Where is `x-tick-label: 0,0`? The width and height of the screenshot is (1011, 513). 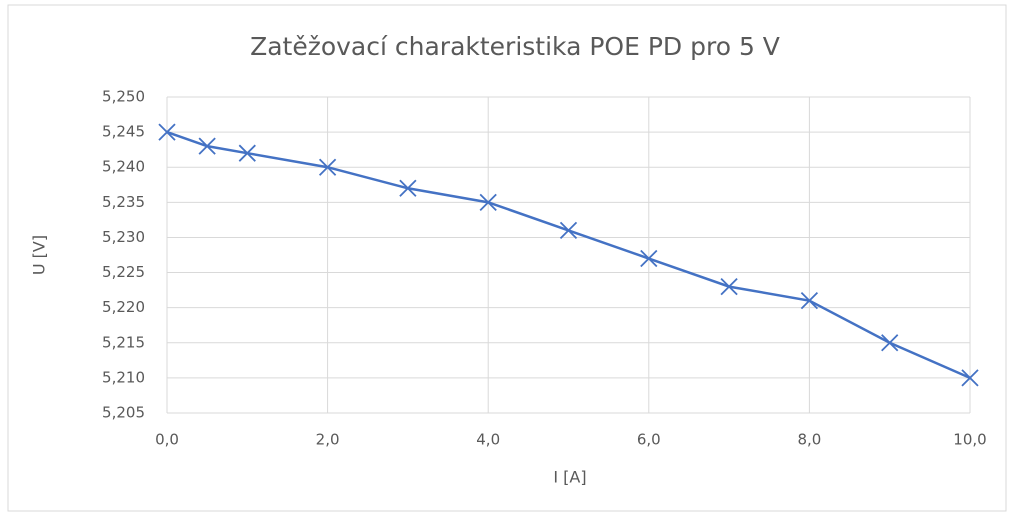 x-tick-label: 0,0 is located at coordinates (167, 440).